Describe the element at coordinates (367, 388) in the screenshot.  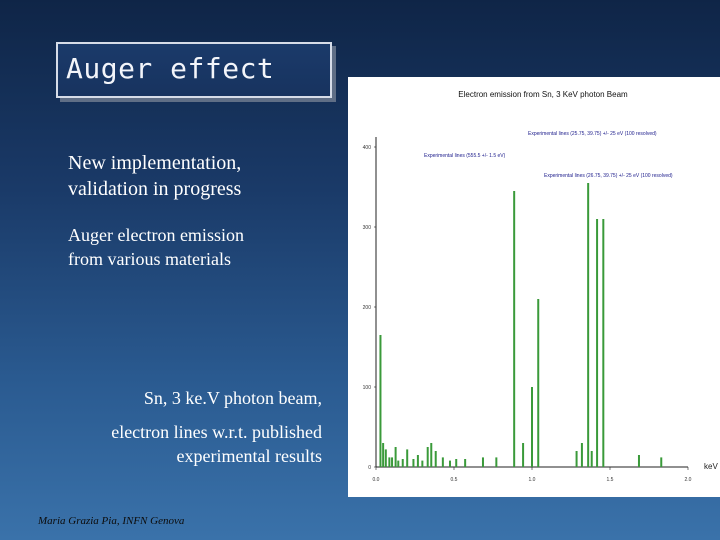
I see `y-tick-label: 100` at that location.